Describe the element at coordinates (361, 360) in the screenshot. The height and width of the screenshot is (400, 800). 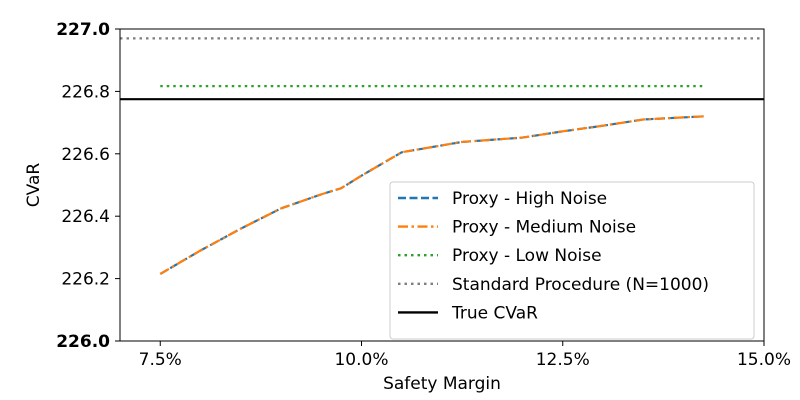
I see `x-tick-label: 10.0%` at that location.